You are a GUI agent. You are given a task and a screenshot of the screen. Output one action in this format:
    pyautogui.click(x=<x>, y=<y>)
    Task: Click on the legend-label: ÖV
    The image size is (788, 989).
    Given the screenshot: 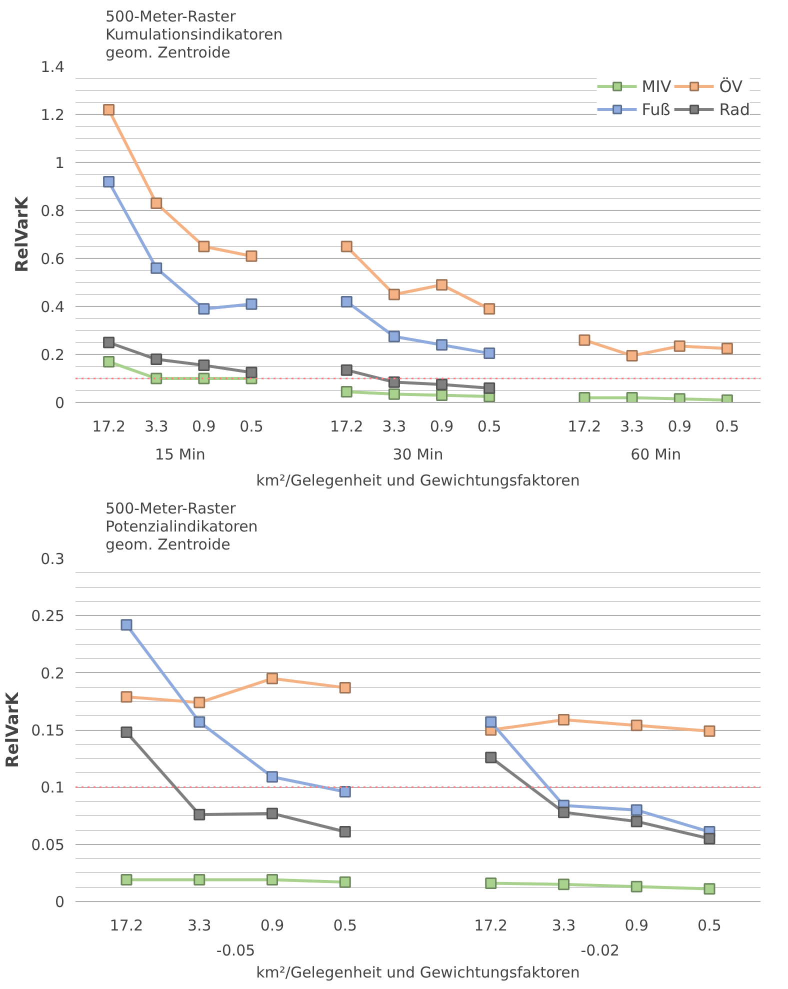 What is the action you would take?
    pyautogui.click(x=731, y=86)
    